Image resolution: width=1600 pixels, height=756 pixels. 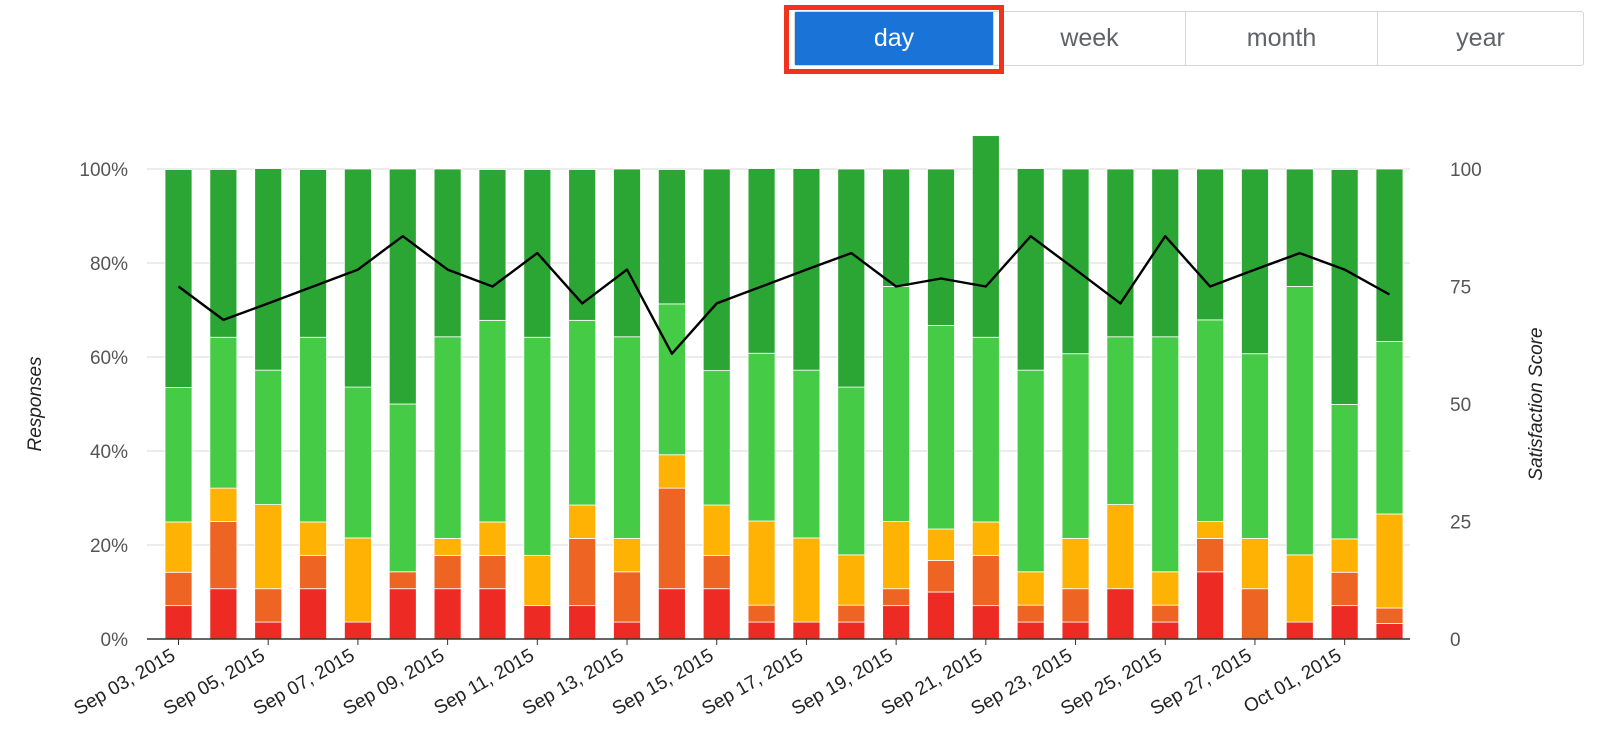 I want to click on period-week-label: week, so click(x=1089, y=38).